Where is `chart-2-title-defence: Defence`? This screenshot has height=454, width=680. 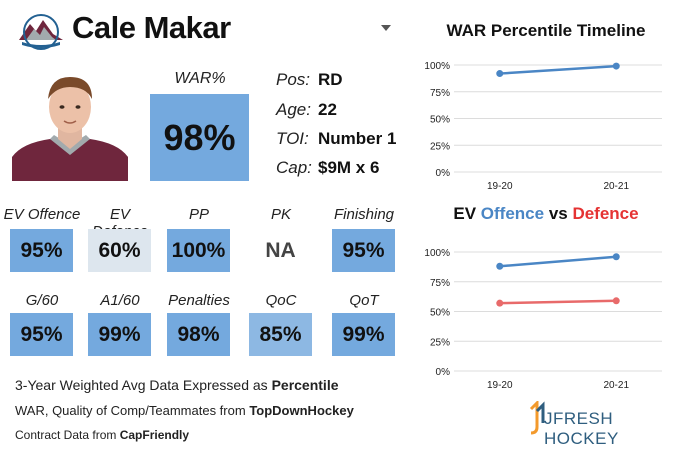 chart-2-title-defence: Defence is located at coordinates (605, 213).